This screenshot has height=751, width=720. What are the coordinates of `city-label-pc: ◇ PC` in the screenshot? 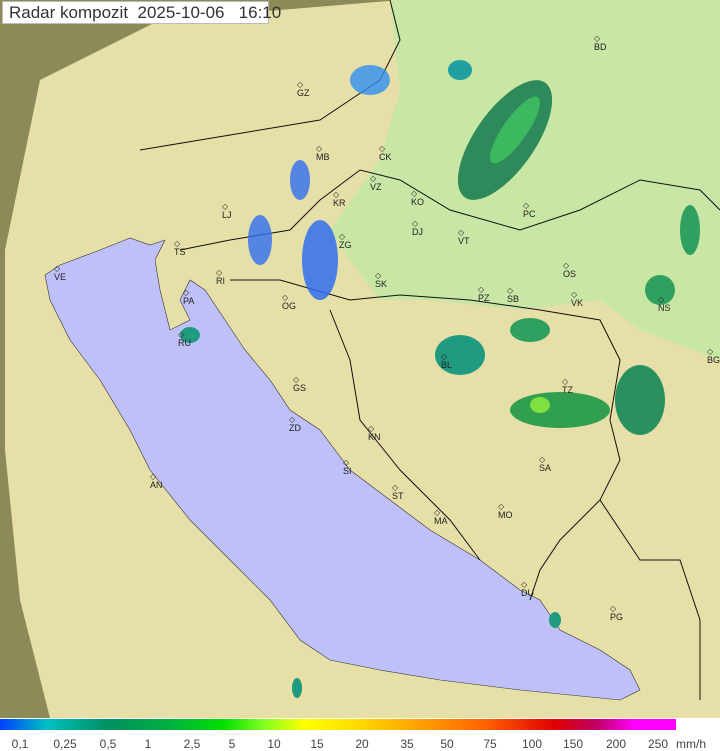 It's located at (529, 210).